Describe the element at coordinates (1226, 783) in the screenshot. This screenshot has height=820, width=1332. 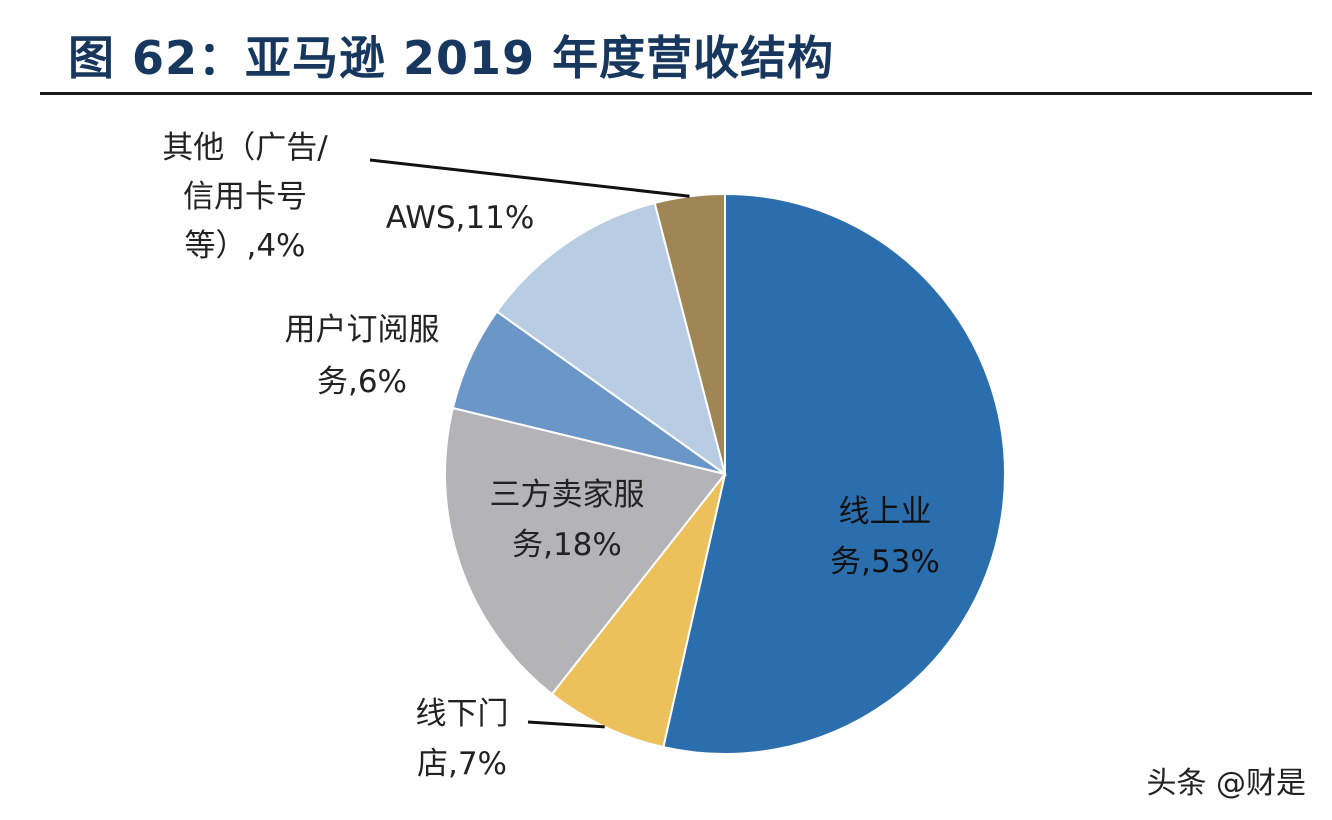
I see `watermark: 头条 @财是` at that location.